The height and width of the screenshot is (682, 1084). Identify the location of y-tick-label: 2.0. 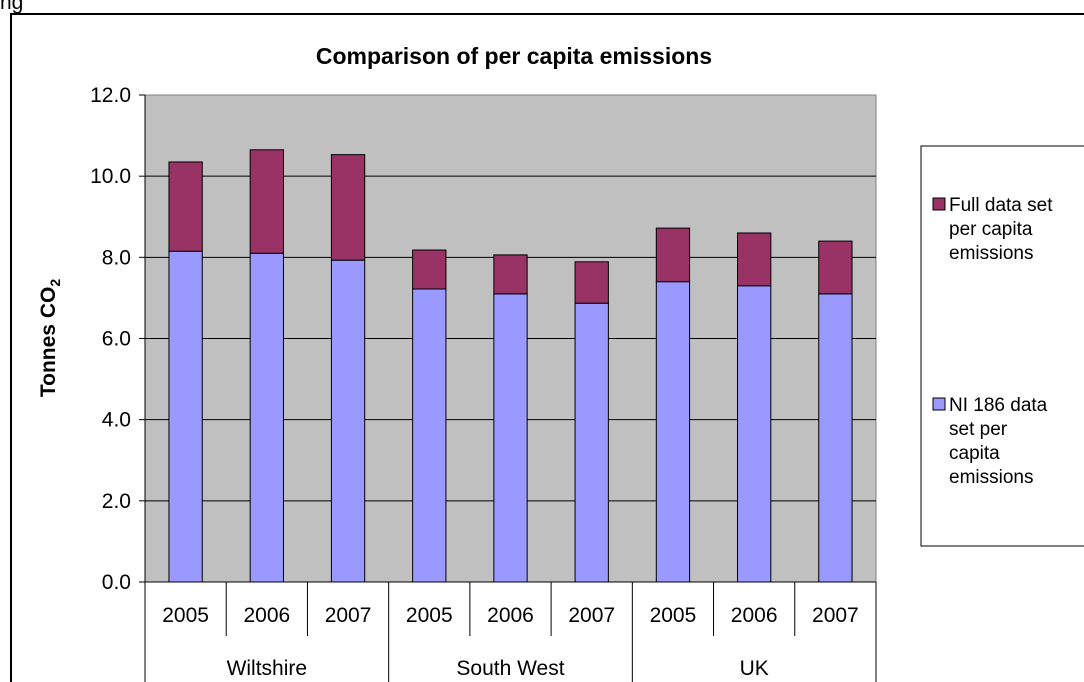
(116, 501).